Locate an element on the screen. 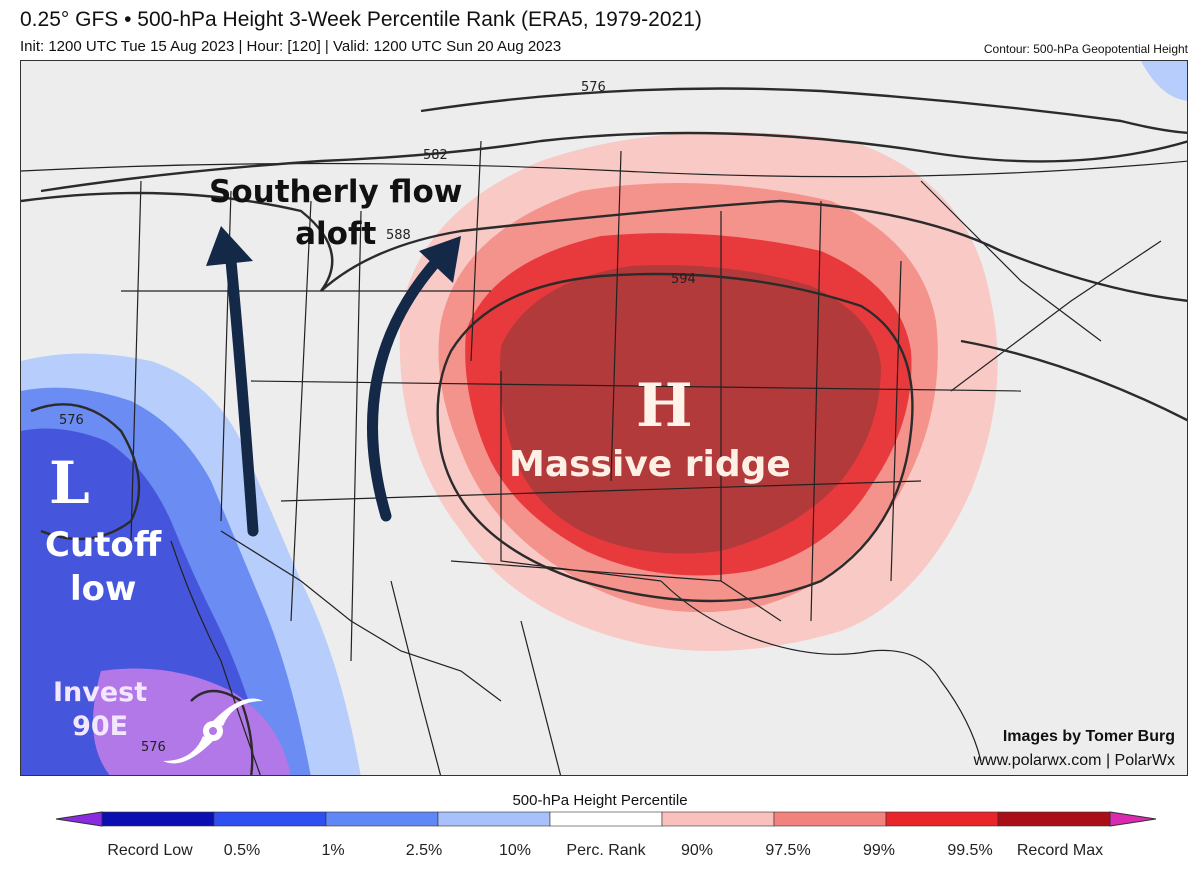 Image resolution: width=1200 pixels, height=878 pixels. low-line1: Cutoff is located at coordinates (103, 545).